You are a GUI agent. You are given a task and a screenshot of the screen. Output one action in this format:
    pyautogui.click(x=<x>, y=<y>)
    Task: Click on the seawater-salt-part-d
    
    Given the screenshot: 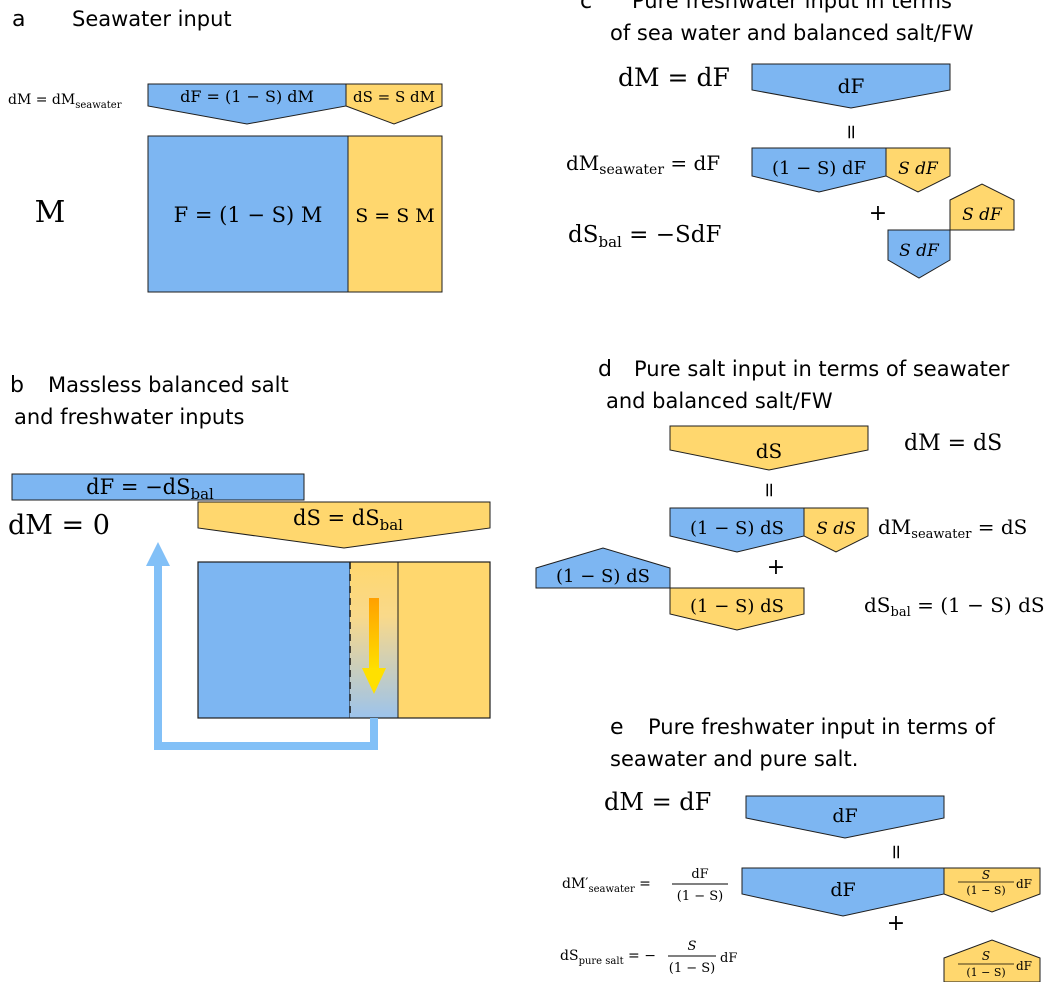 What is the action you would take?
    pyautogui.click(x=836, y=530)
    